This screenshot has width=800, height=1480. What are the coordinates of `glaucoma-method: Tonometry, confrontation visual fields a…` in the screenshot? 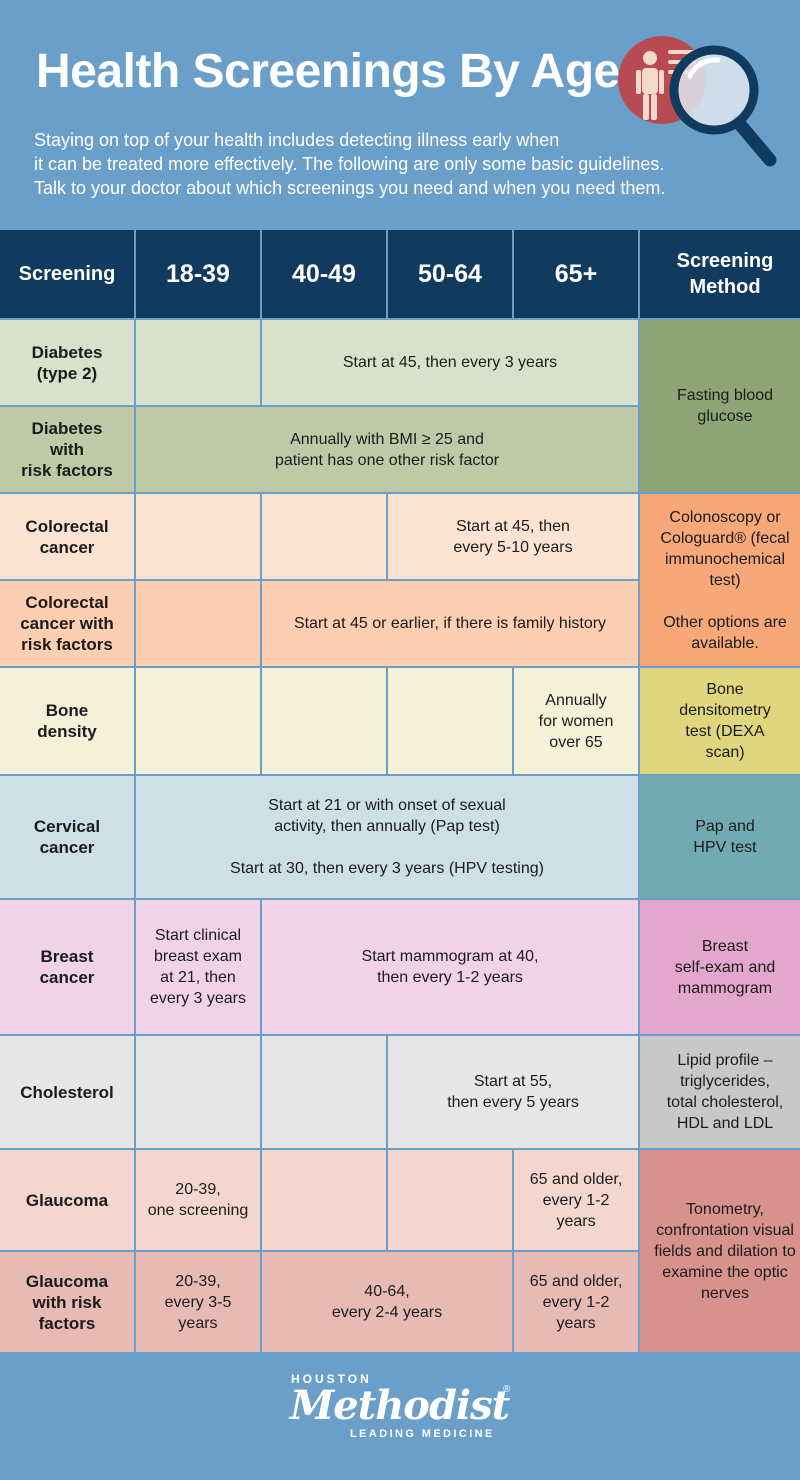 It's located at (720, 1251).